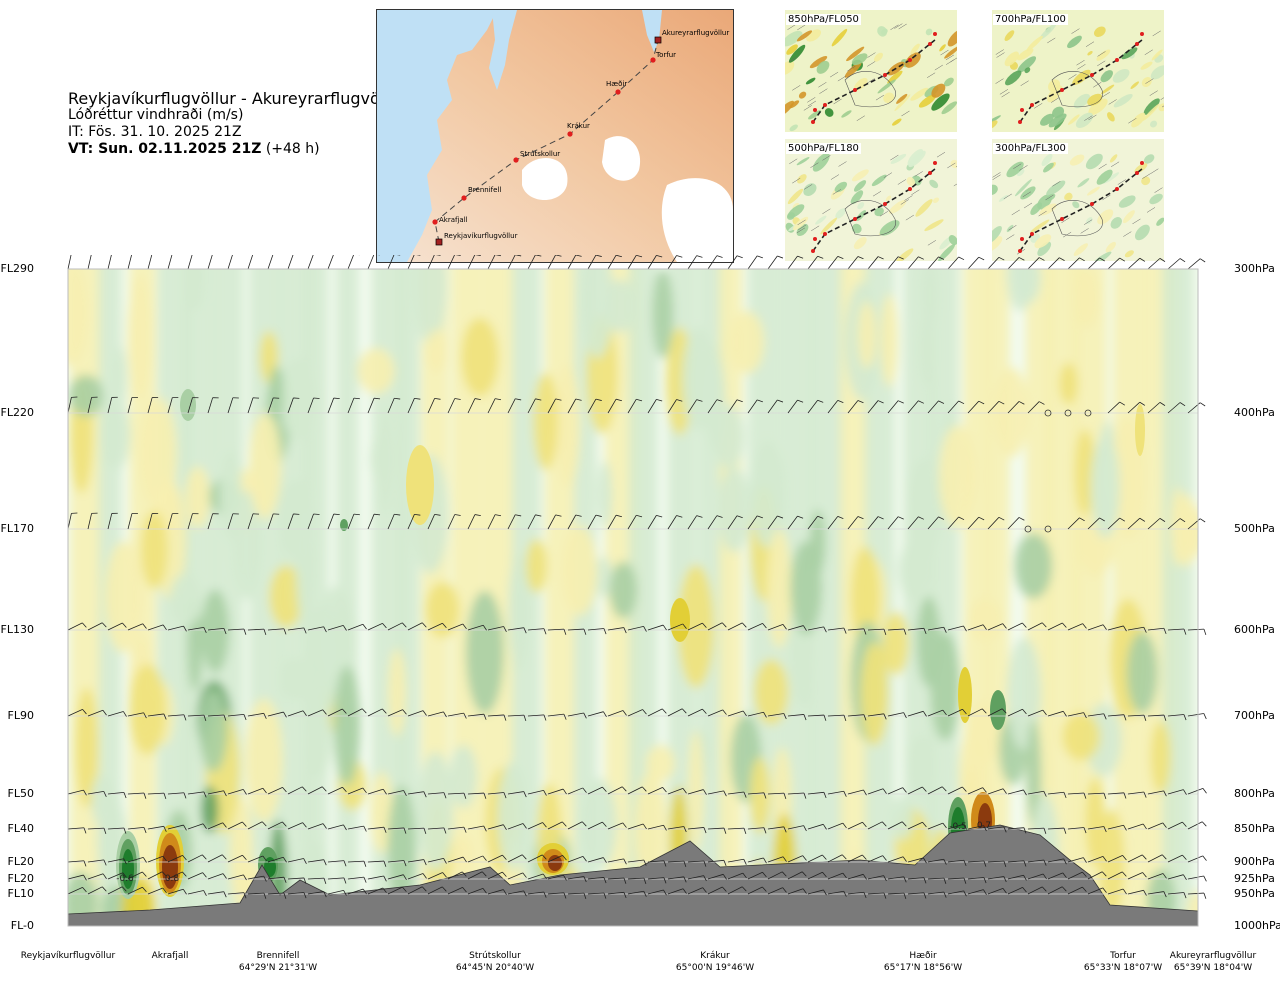 This screenshot has width=1280, height=981. What do you see at coordinates (1254, 412) in the screenshot?
I see `pressure-level-label: 400hPa` at bounding box center [1254, 412].